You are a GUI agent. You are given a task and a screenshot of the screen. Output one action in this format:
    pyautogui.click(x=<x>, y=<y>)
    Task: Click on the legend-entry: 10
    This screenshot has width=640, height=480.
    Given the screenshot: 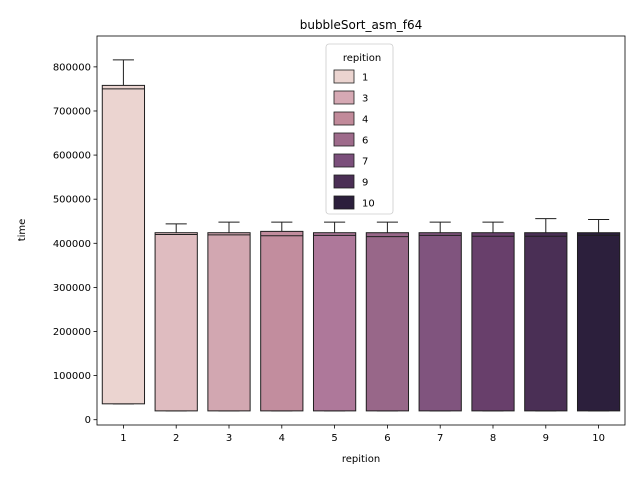 What is the action you would take?
    pyautogui.click(x=354, y=202)
    